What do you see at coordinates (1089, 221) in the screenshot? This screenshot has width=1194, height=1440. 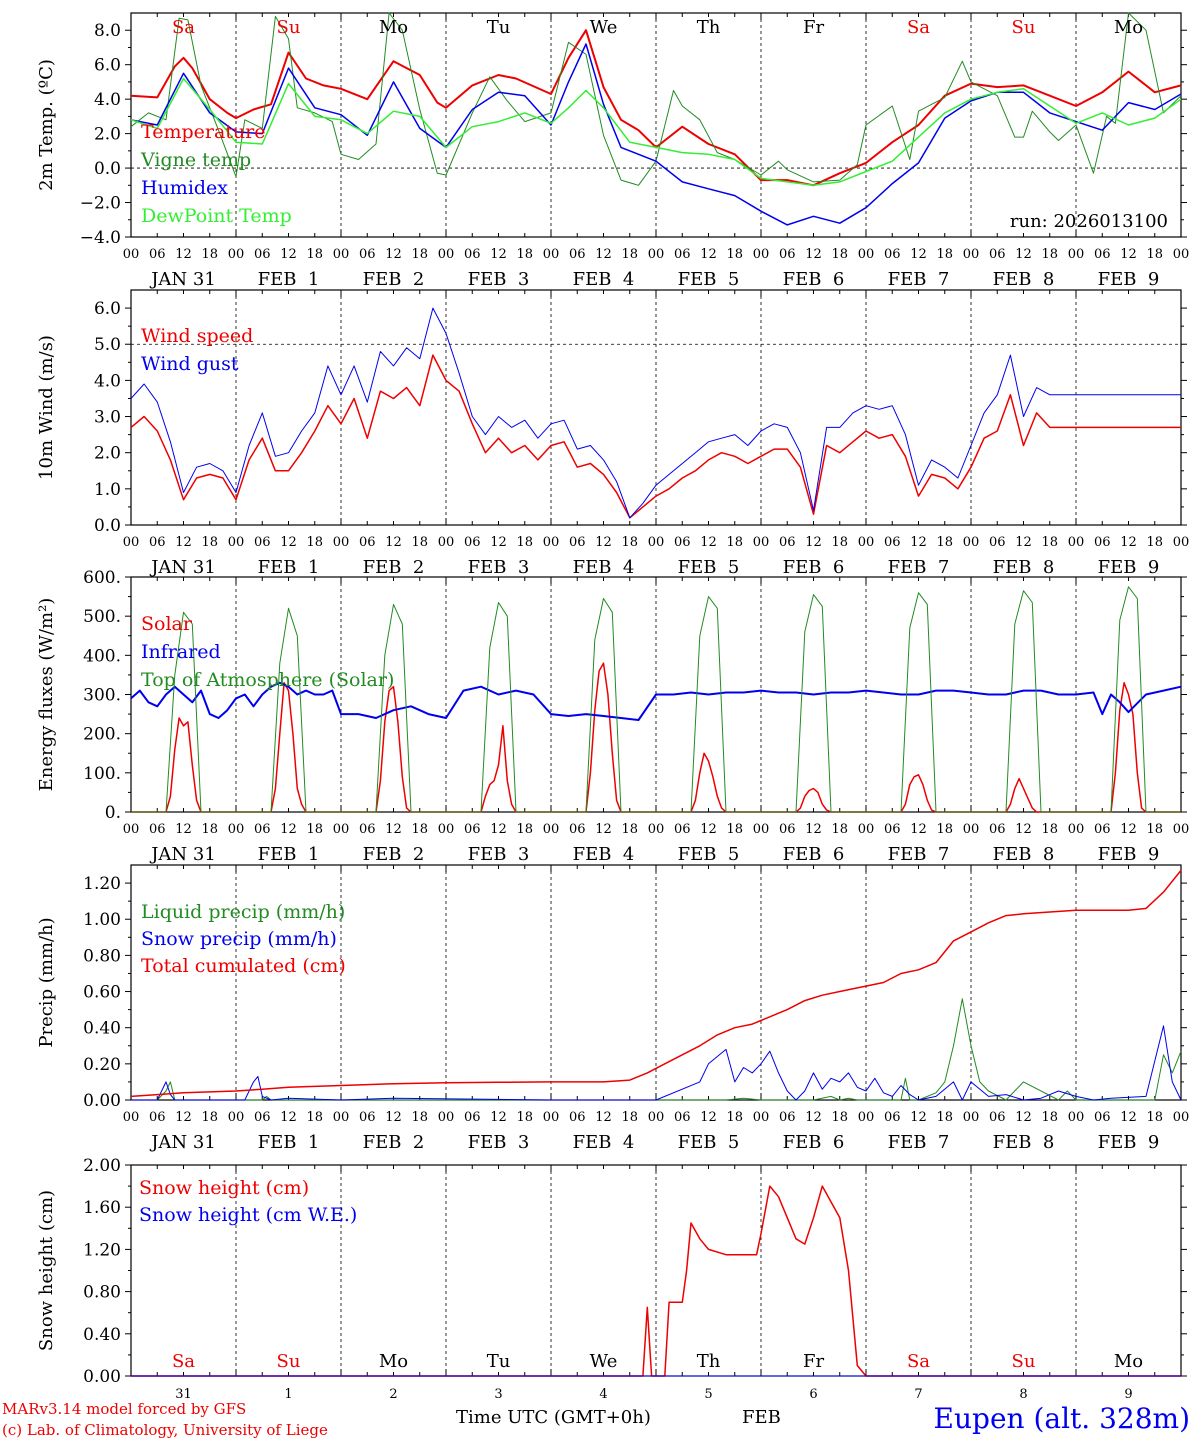 I see `run-label: run: 2026013100` at bounding box center [1089, 221].